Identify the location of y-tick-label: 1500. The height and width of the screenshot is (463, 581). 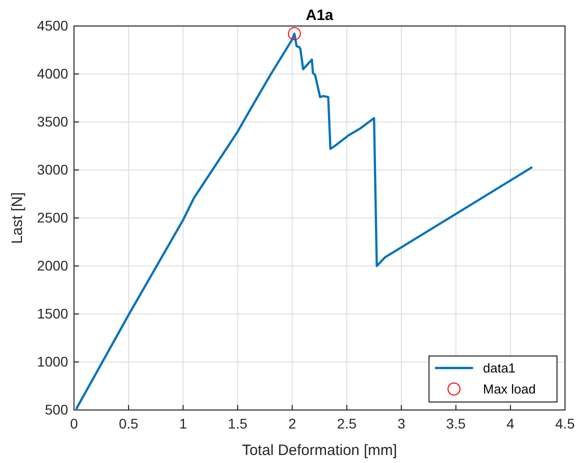
(52, 313).